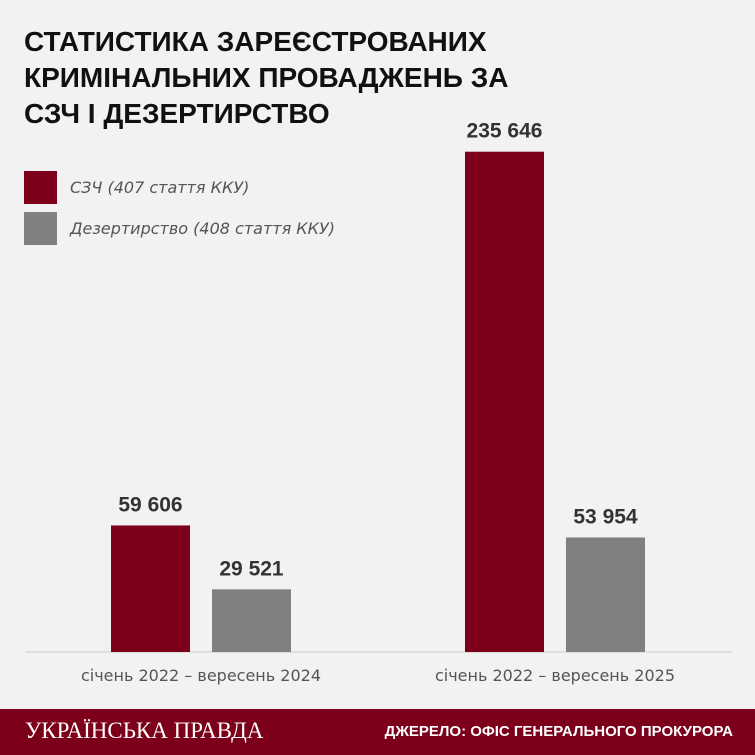 This screenshot has height=755, width=755. What do you see at coordinates (150, 504) in the screenshot?
I see `data-label: 59 606` at bounding box center [150, 504].